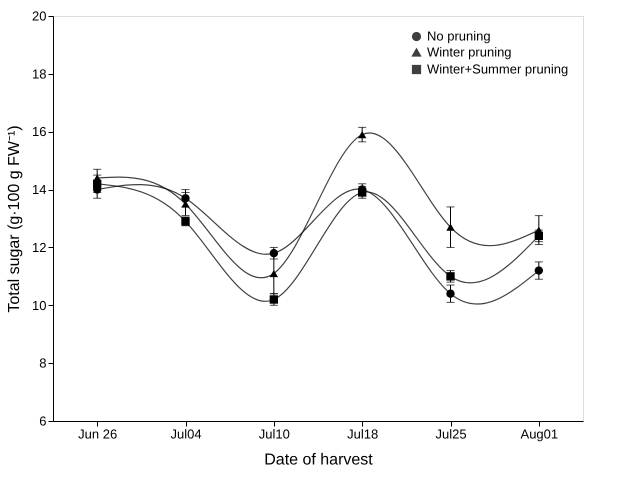 This screenshot has height=478, width=635. I want to click on y-tick-label: 16, so click(39, 132).